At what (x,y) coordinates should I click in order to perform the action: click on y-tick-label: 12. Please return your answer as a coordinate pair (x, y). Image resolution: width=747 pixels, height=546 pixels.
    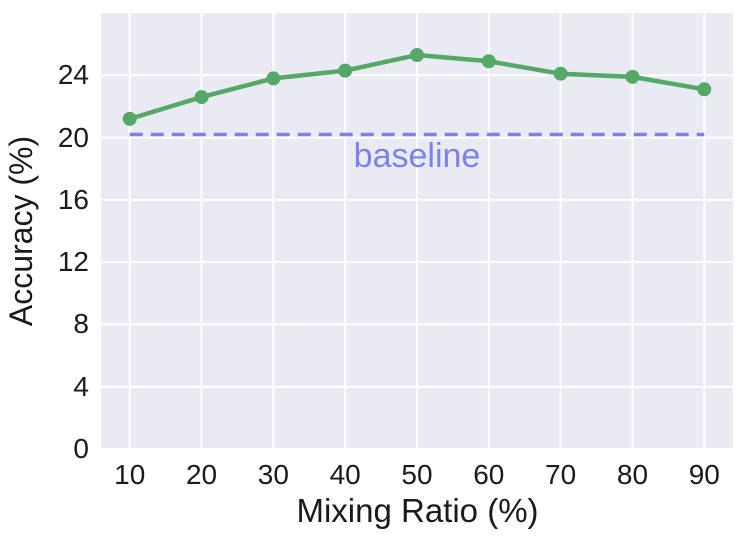
    Looking at the image, I should click on (73, 262).